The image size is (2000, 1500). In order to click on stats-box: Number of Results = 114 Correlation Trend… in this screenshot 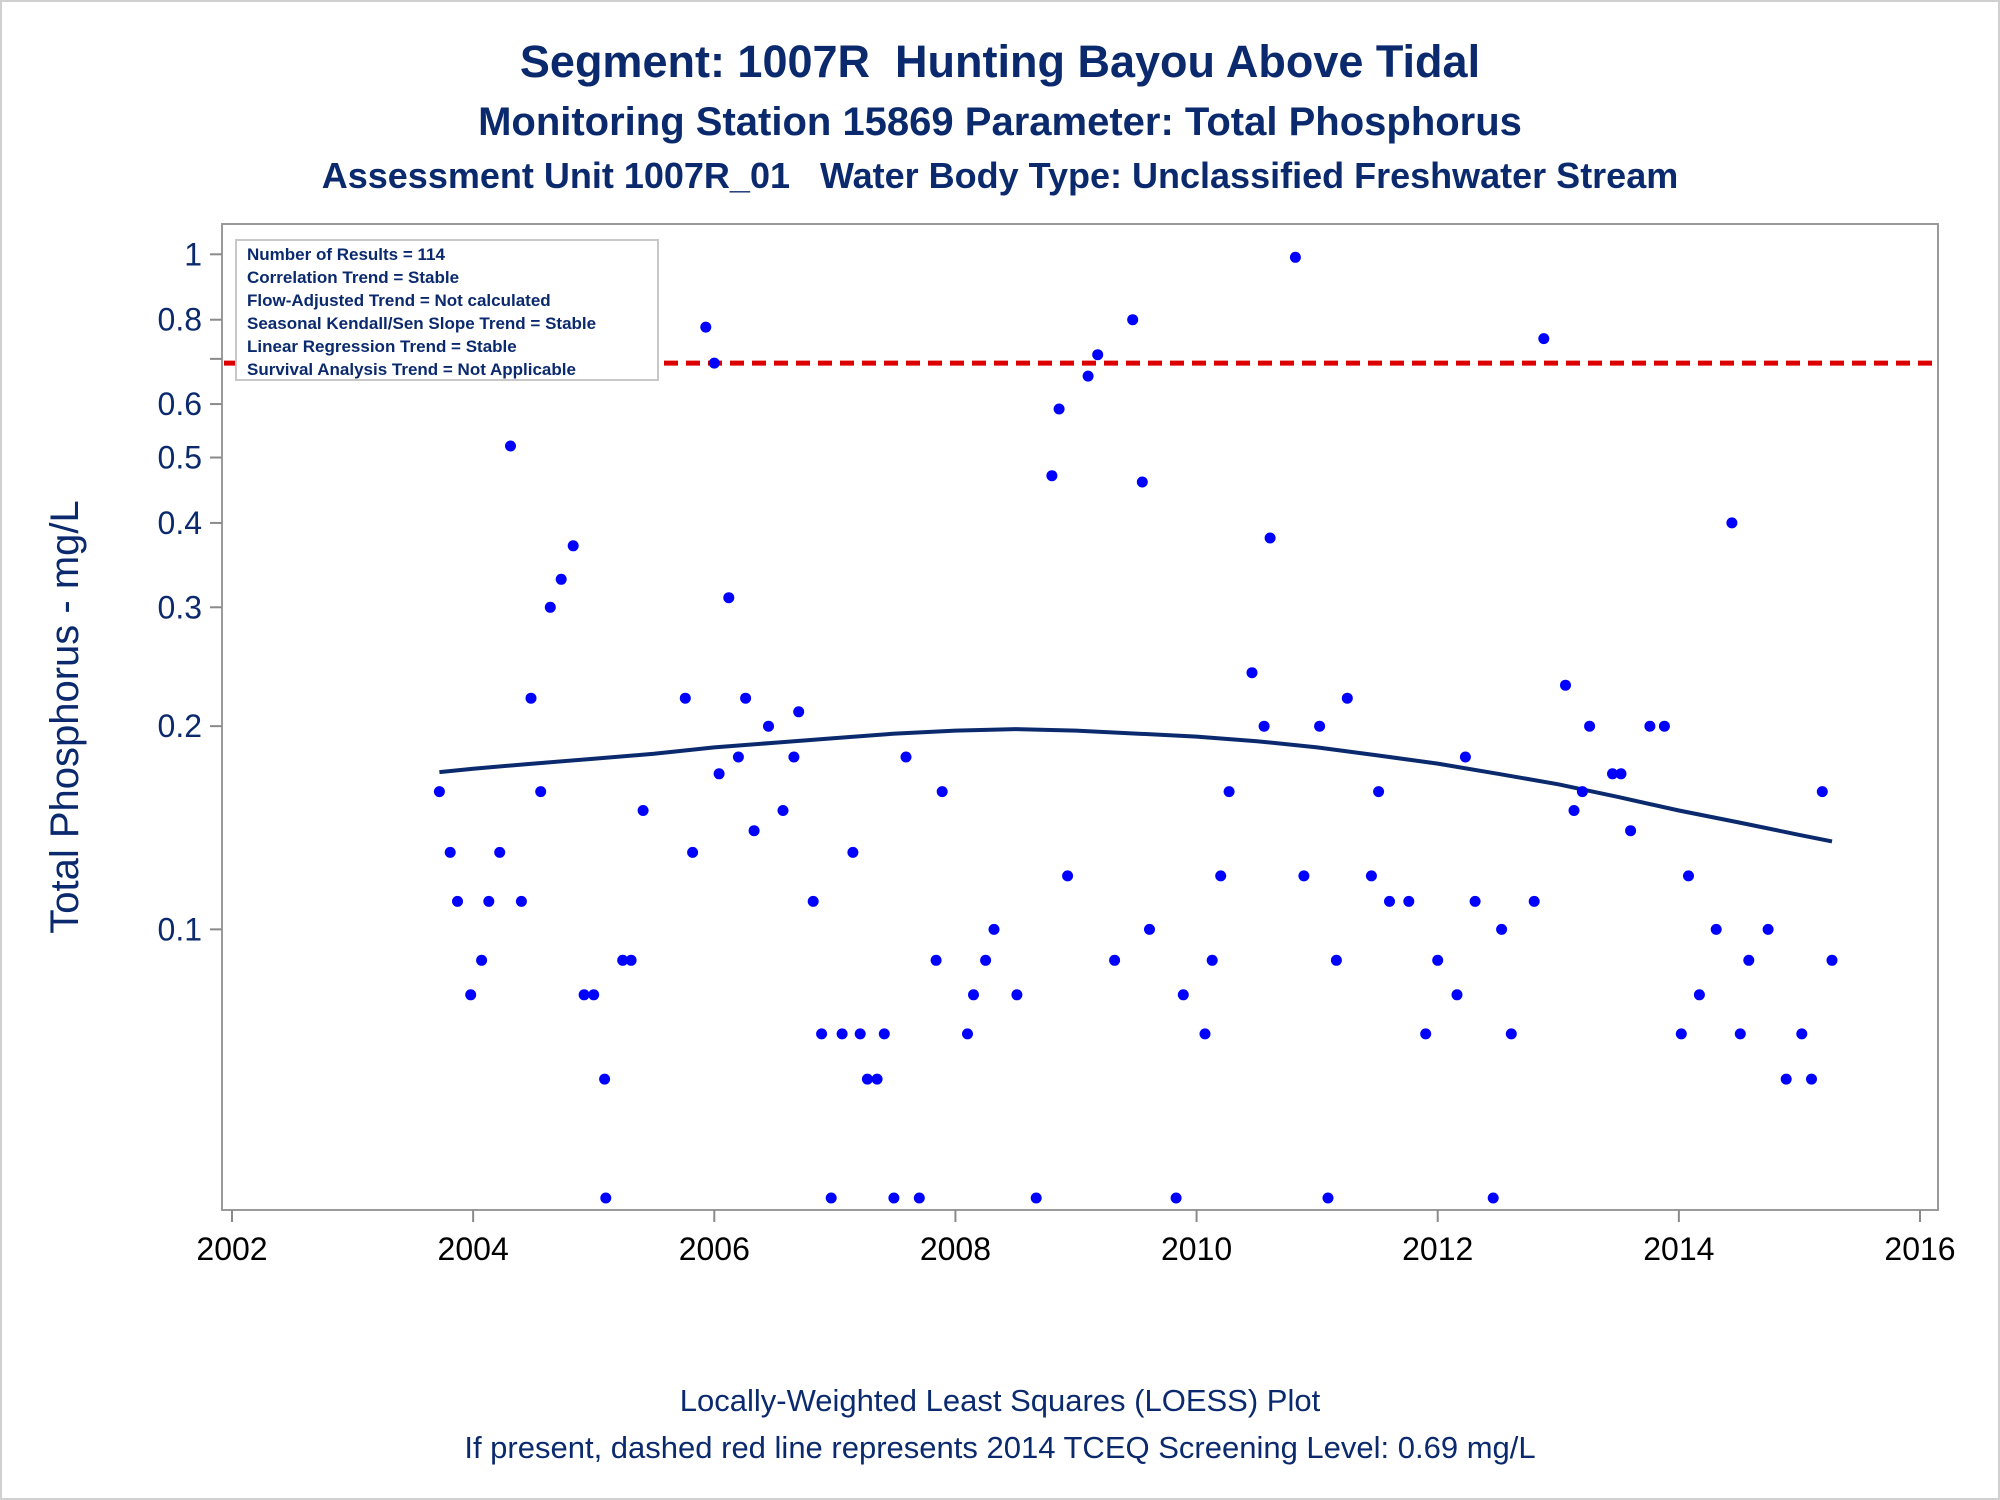, I will do `click(447, 310)`.